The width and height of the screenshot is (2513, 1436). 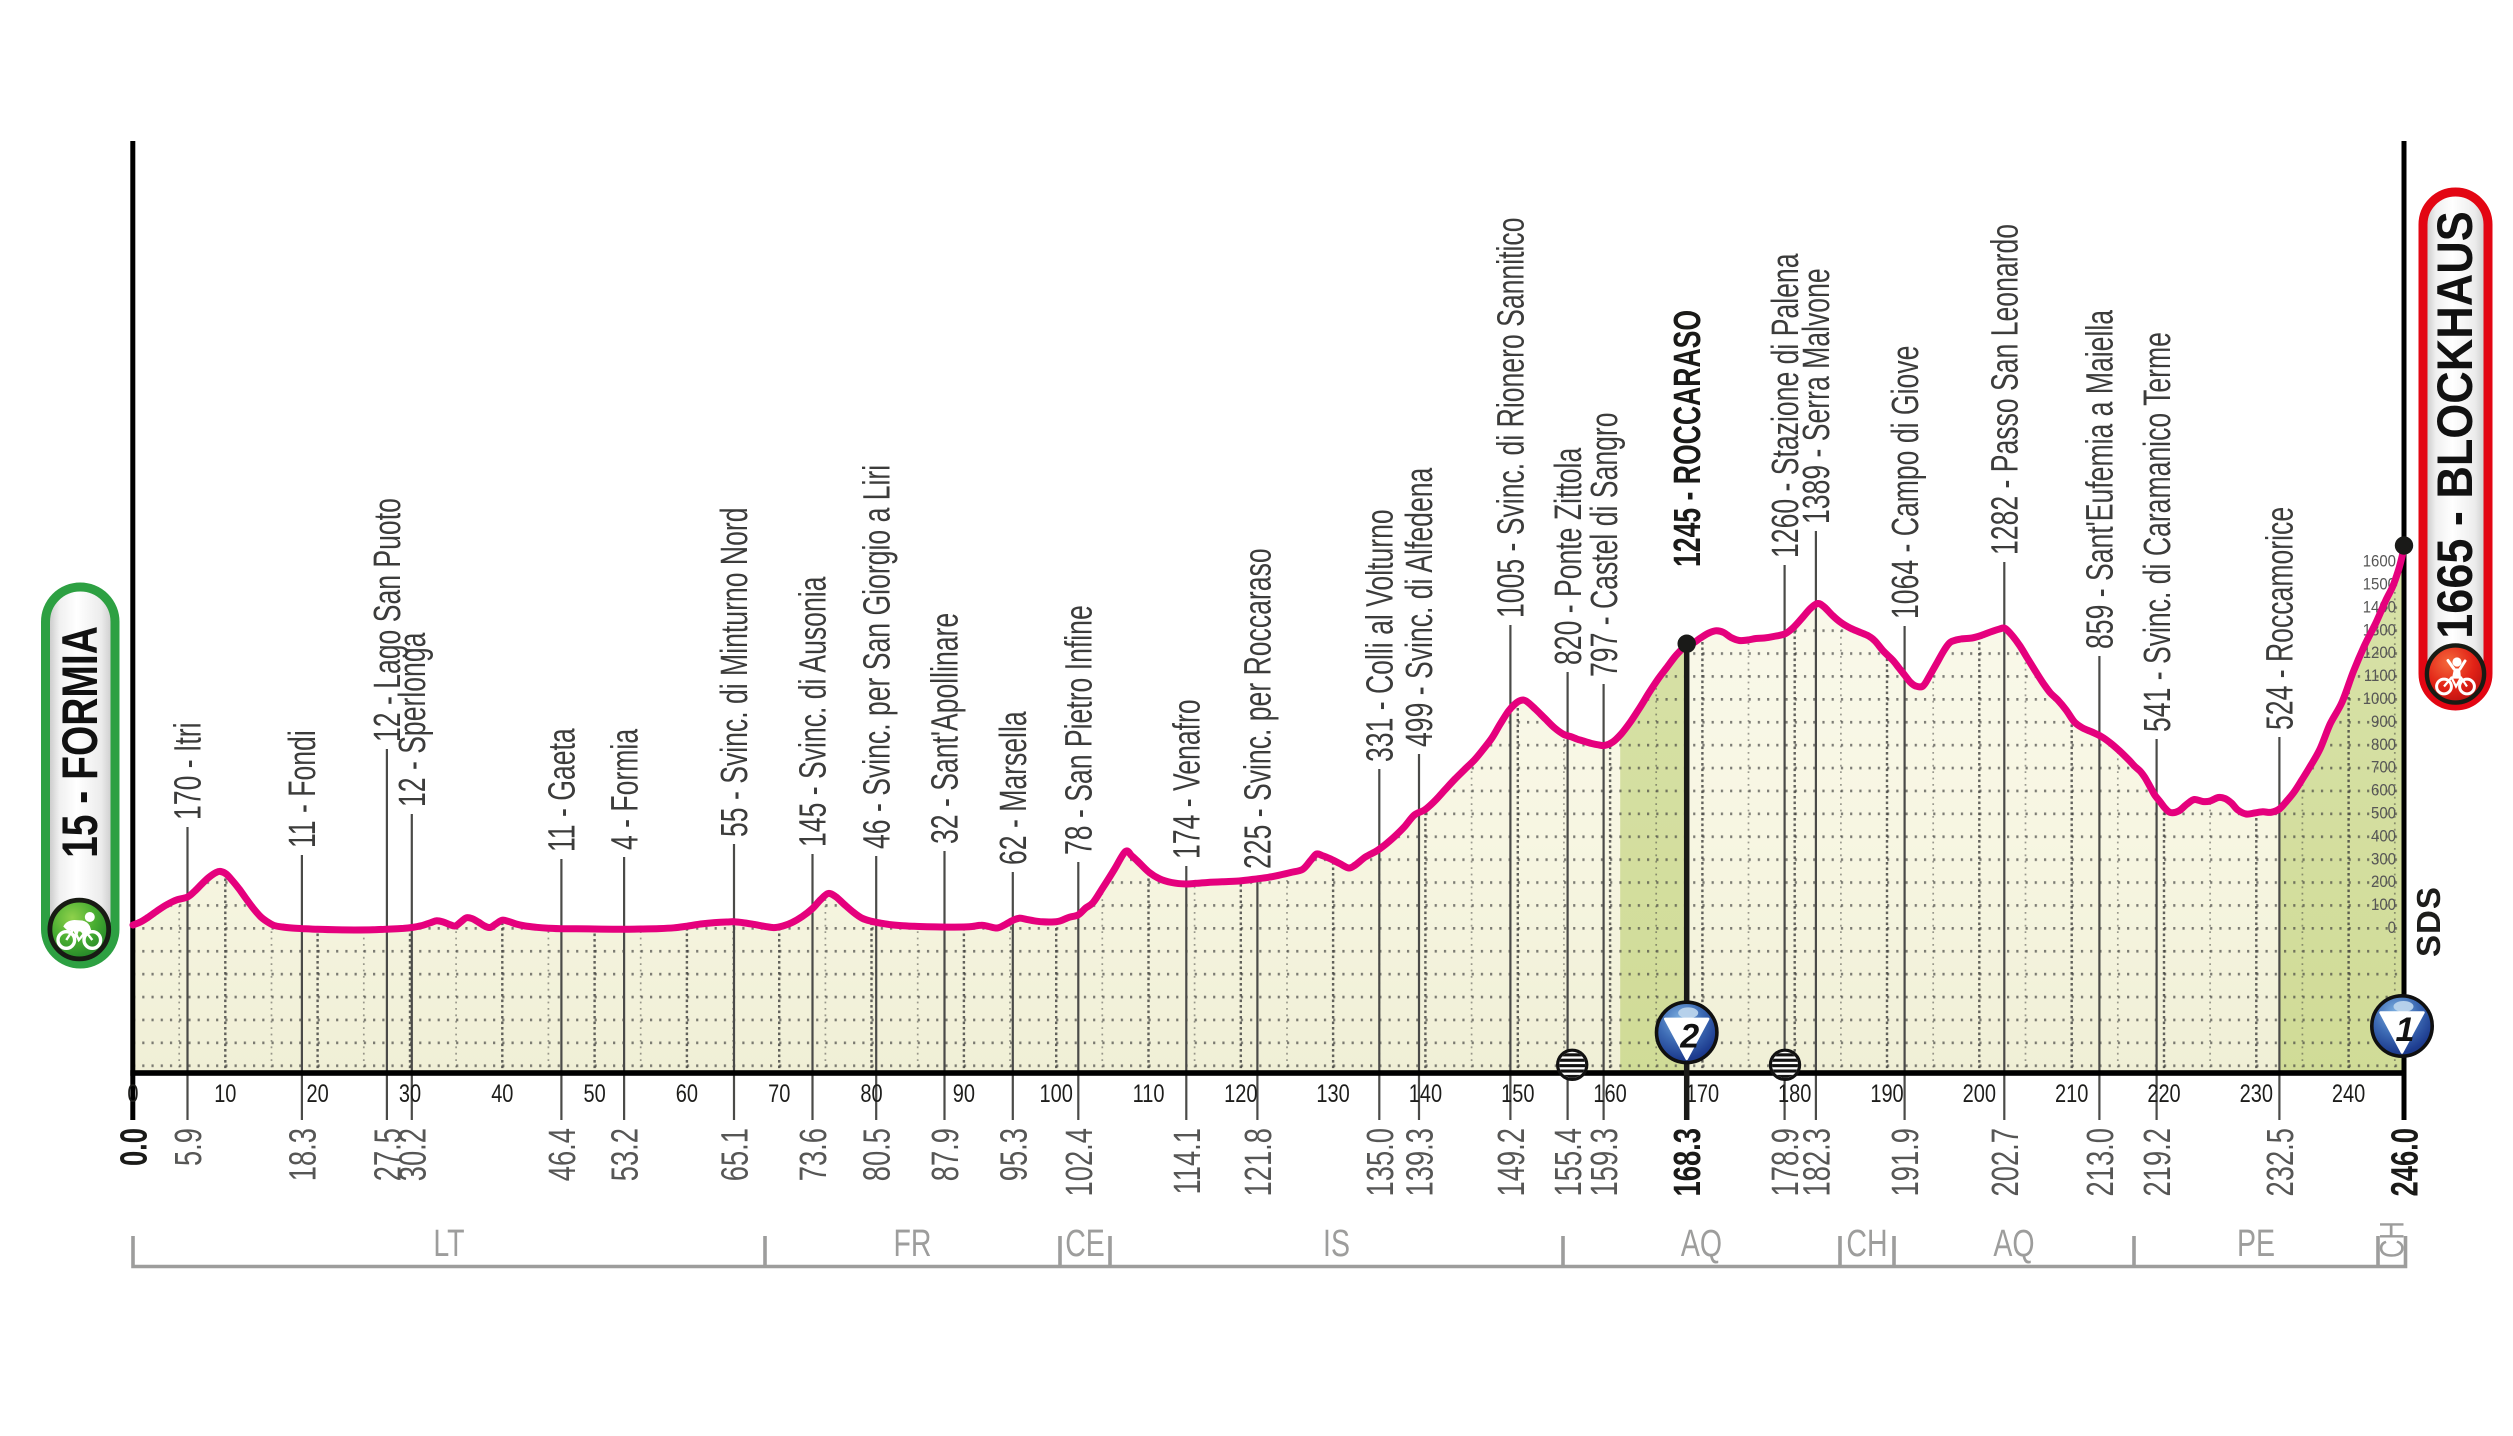 What do you see at coordinates (964, 1094) in the screenshot?
I see `svg-text: 90` at bounding box center [964, 1094].